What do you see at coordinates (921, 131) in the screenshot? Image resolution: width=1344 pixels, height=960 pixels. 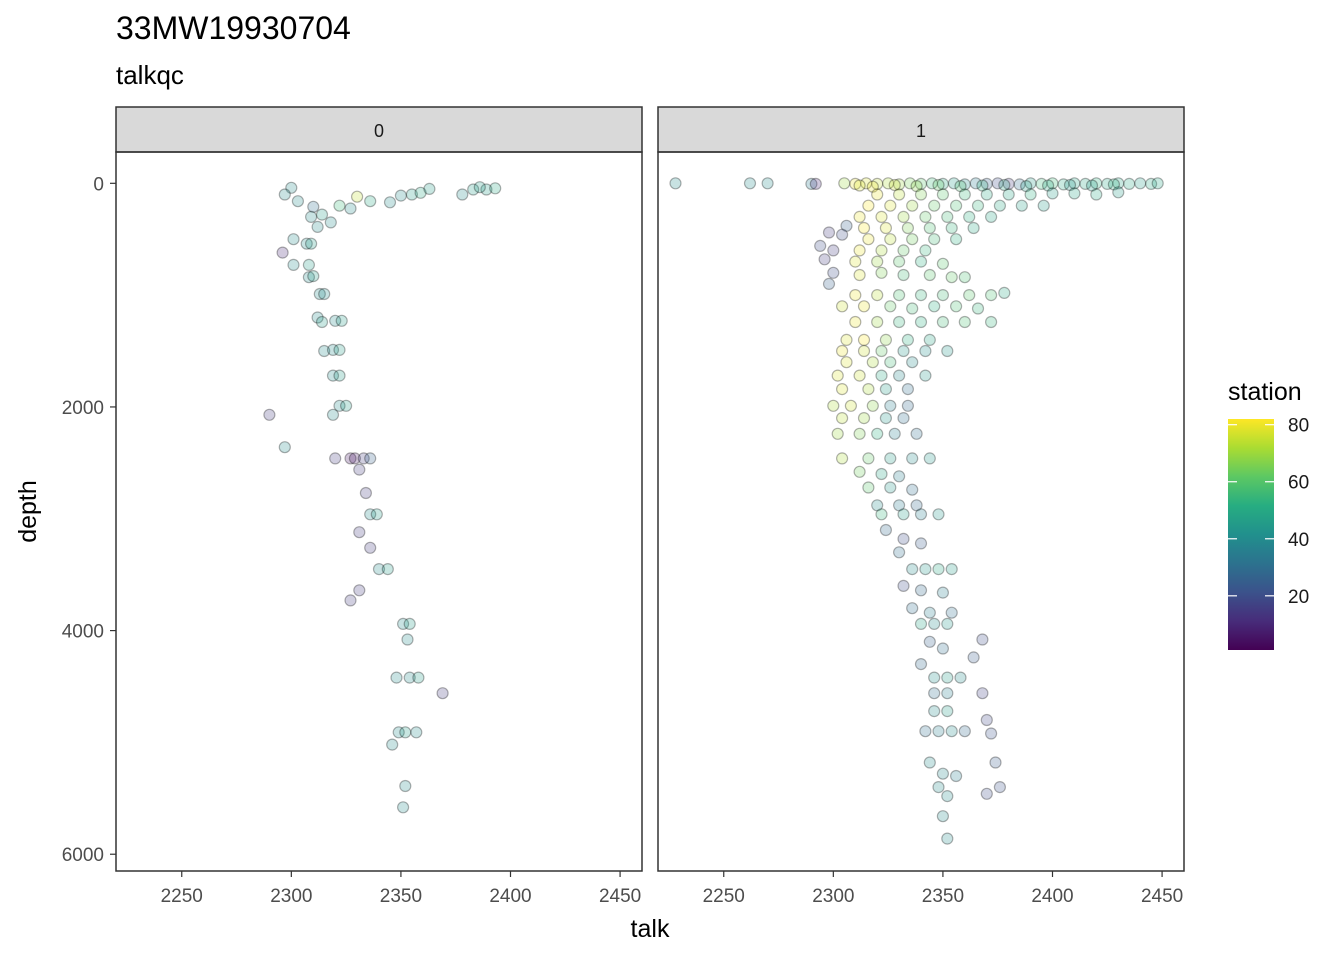 I see `facet-strip-label: 1` at bounding box center [921, 131].